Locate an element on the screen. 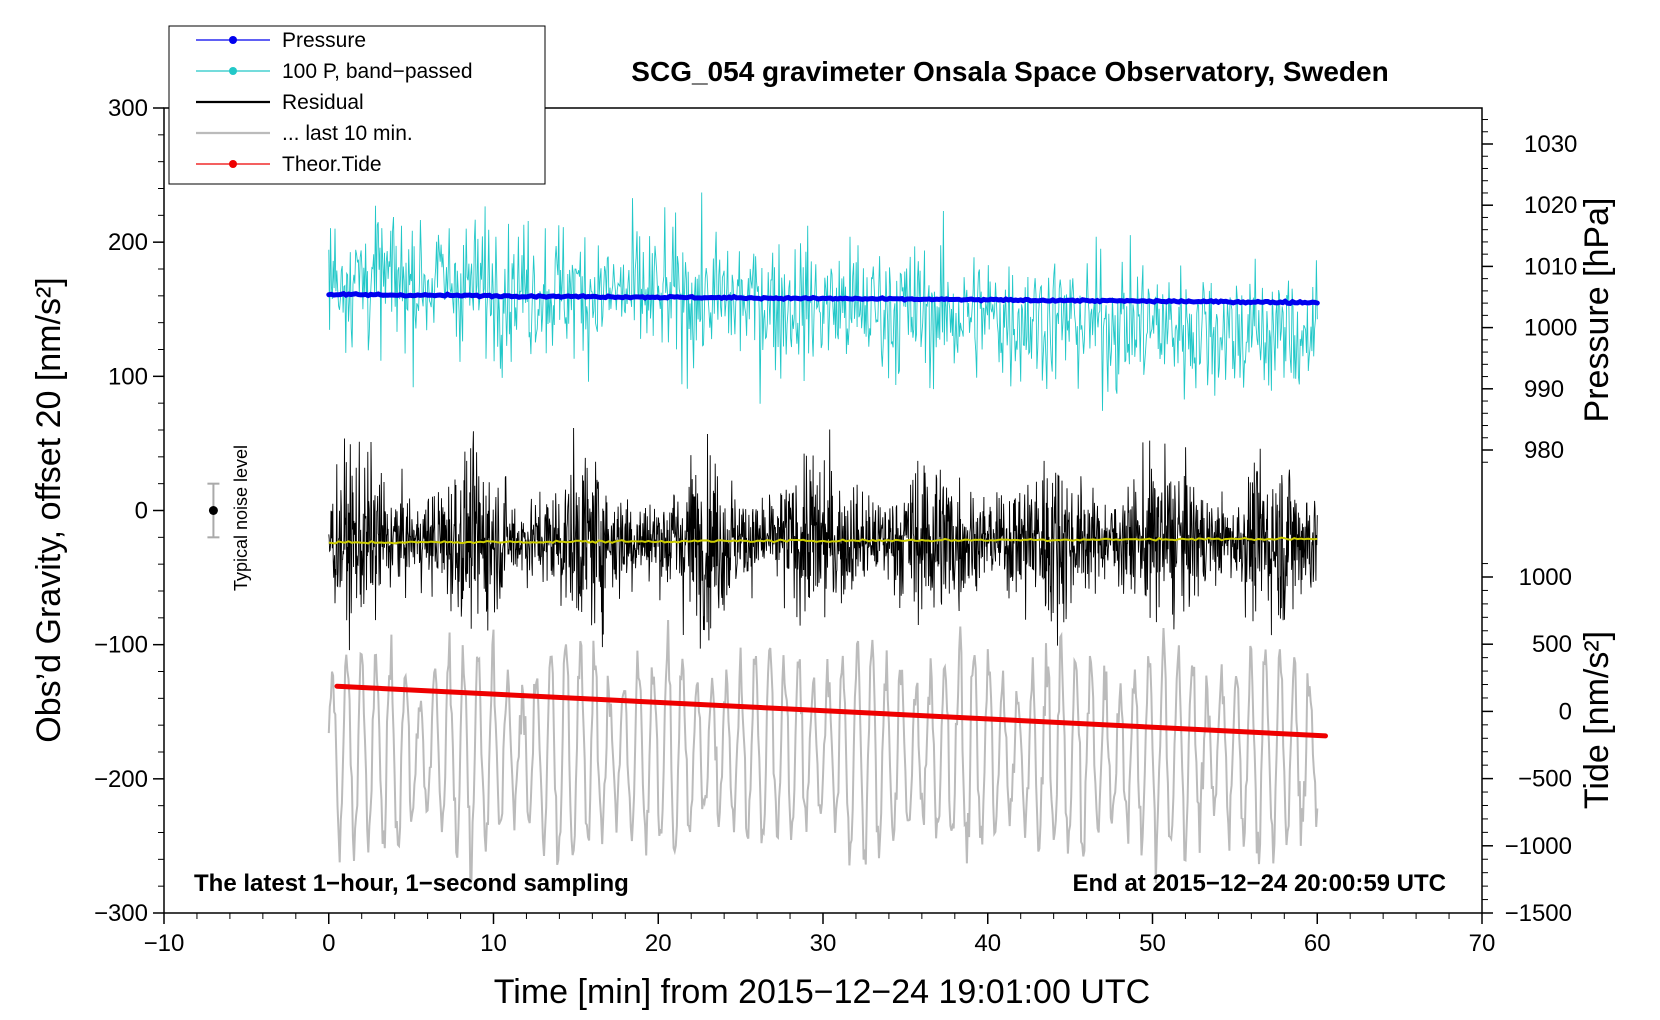 The height and width of the screenshot is (1020, 1660). pressure-axis-label: Pressure [hPa] is located at coordinates (1597, 310).